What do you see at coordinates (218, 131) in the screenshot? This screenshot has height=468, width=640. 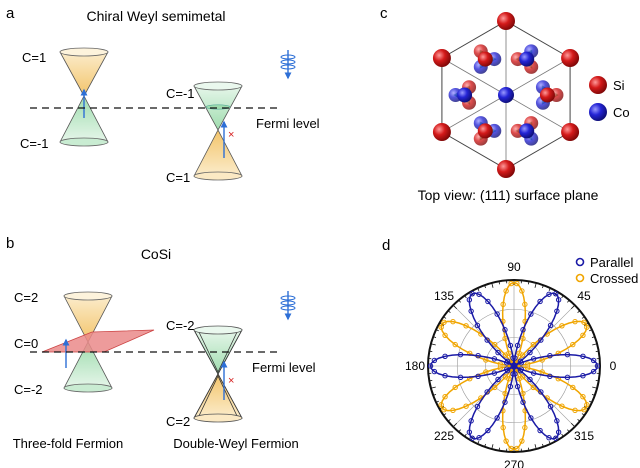 I see `weyl-cone-right: ×` at bounding box center [218, 131].